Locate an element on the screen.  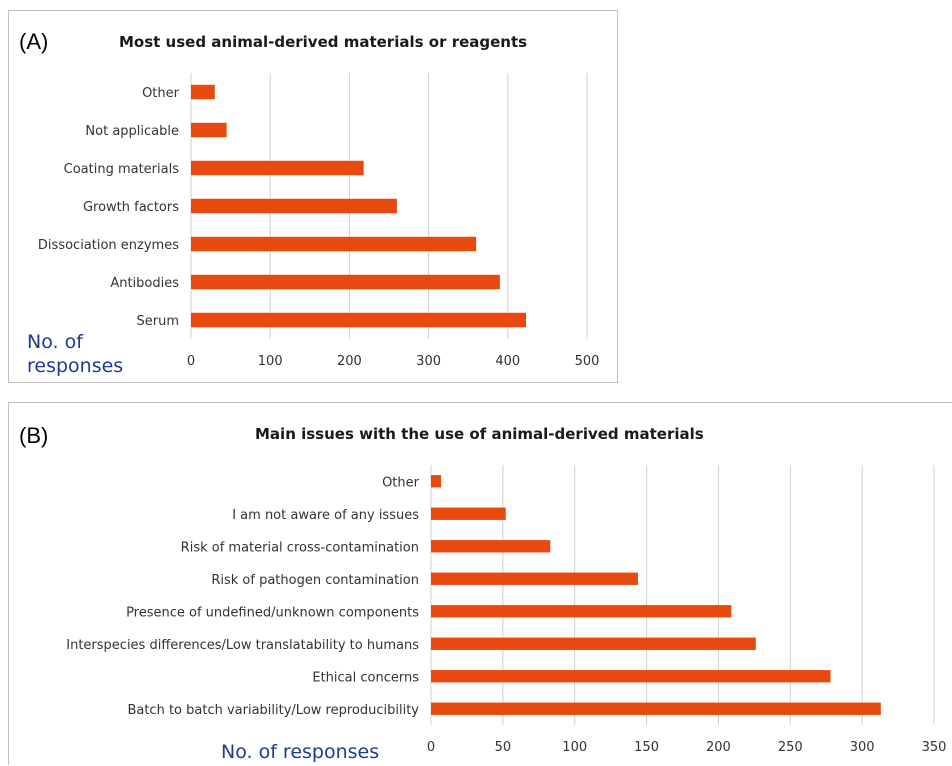
category-label: Antibodies is located at coordinates (144, 283).